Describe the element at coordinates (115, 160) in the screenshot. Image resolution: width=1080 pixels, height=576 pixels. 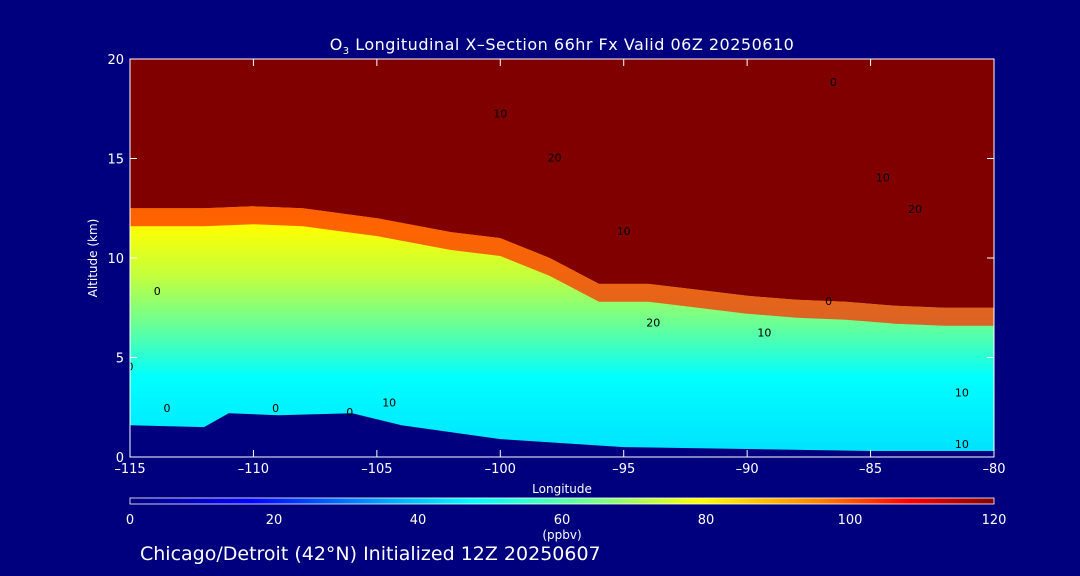
I see `y-tick-label: 15` at that location.